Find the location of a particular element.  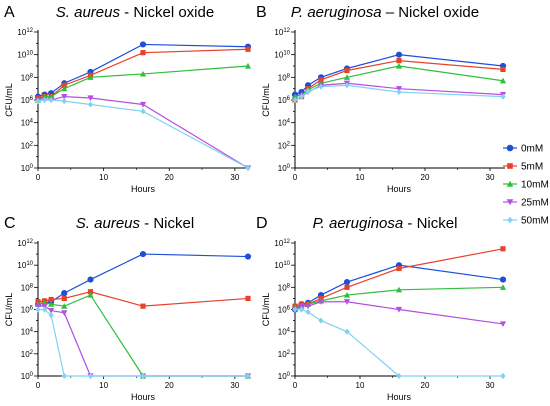

y-tick-label: 106 is located at coordinates (27, 100).